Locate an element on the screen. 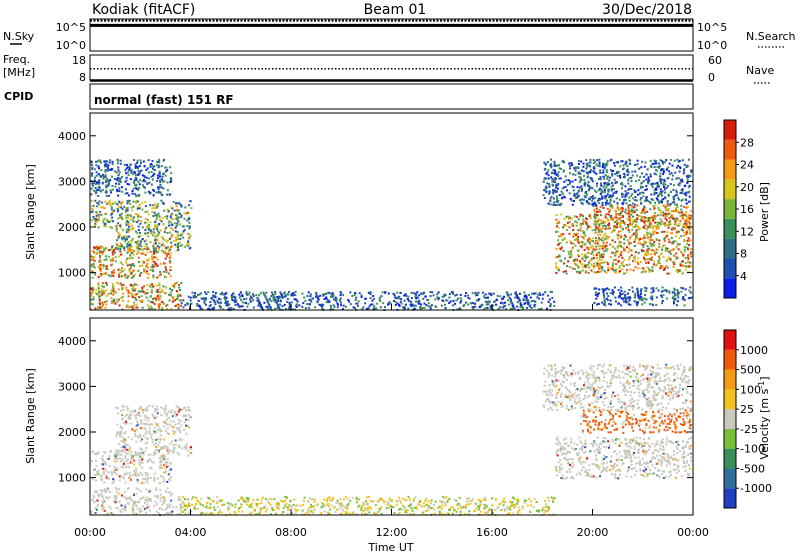 This screenshot has width=800, height=554. power-ytick-label: 3000 is located at coordinates (72, 181).